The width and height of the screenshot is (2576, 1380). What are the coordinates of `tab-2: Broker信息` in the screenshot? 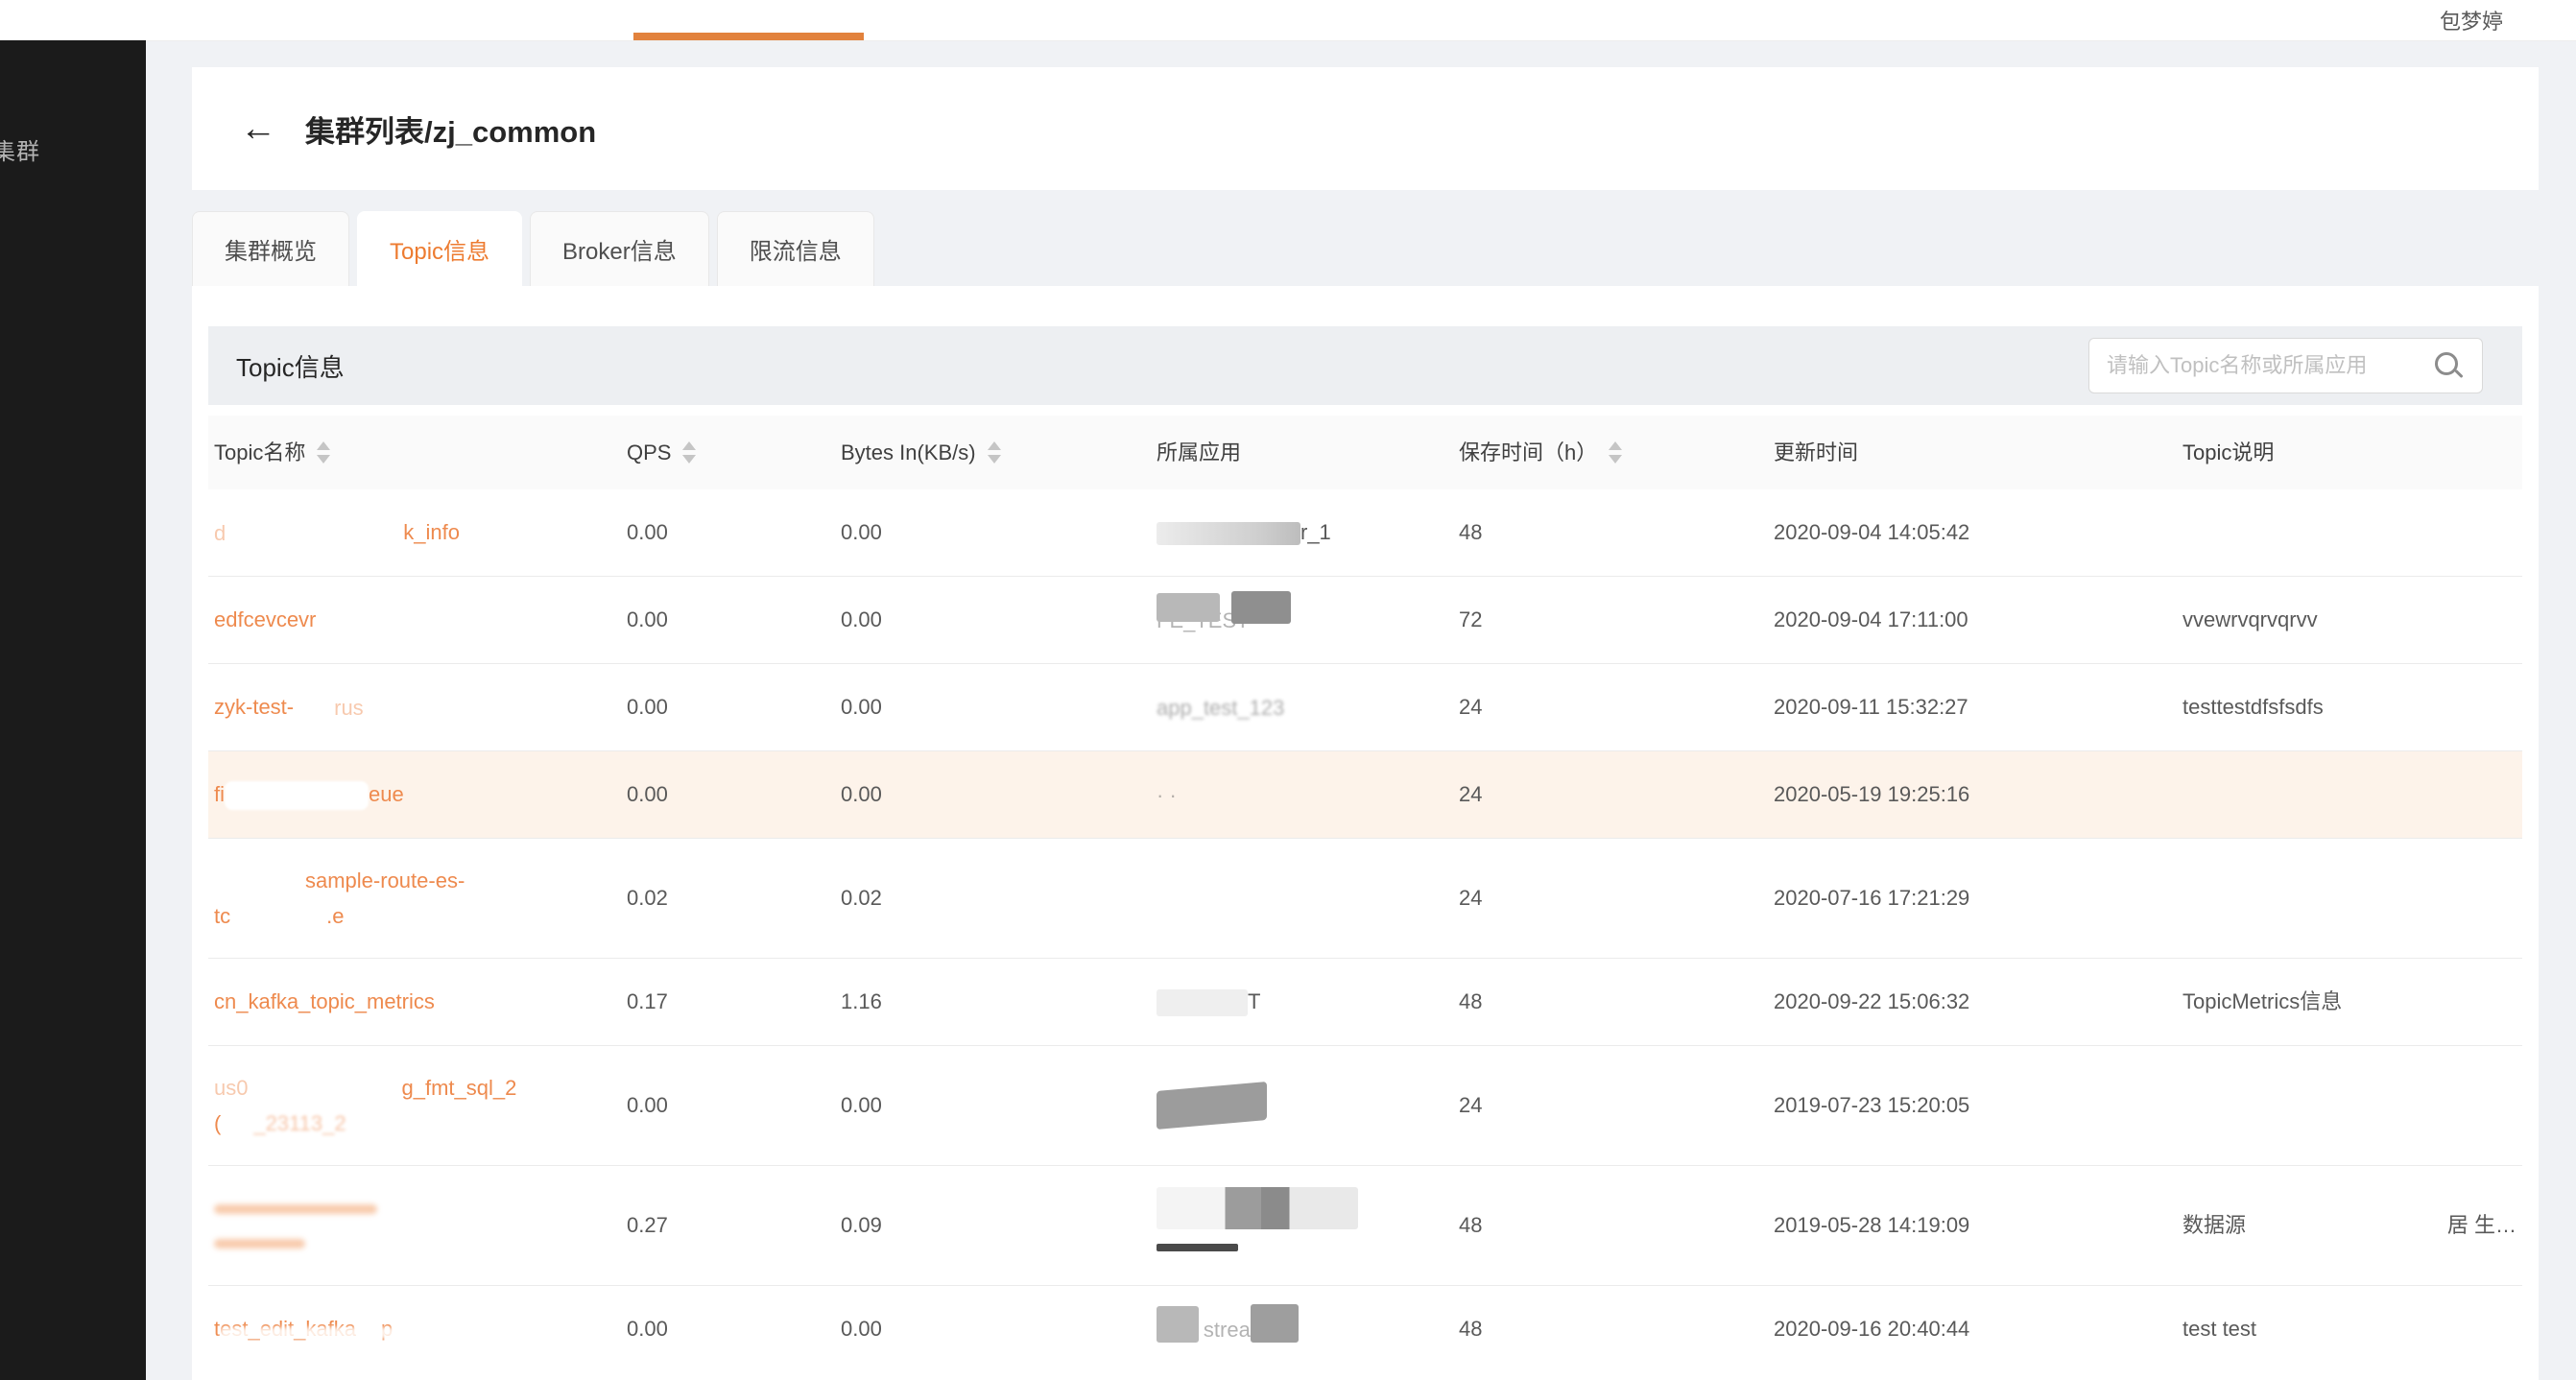 It's located at (619, 248).